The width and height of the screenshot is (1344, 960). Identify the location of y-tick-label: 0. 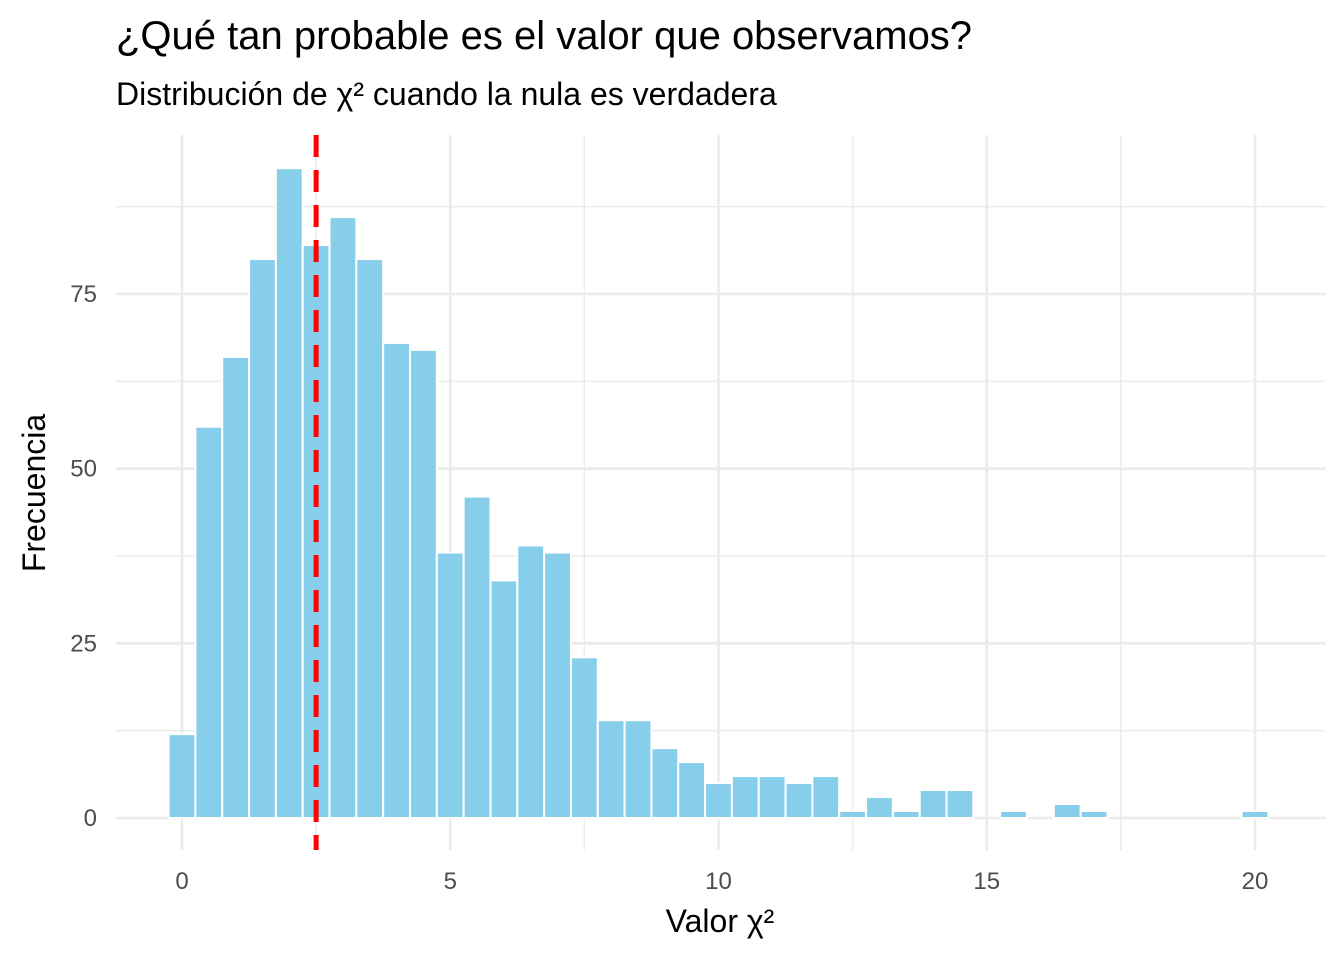
(90, 818).